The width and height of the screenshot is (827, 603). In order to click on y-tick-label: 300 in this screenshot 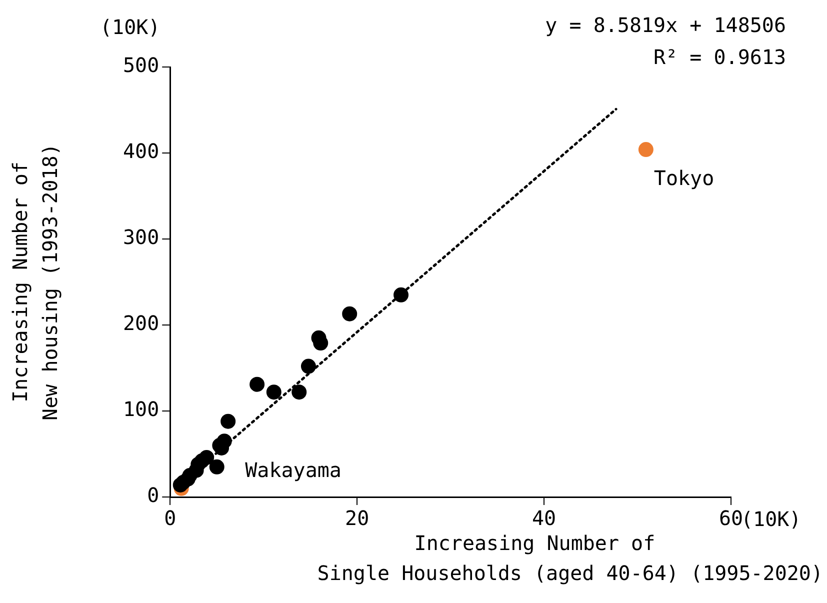, I will do `click(141, 237)`.